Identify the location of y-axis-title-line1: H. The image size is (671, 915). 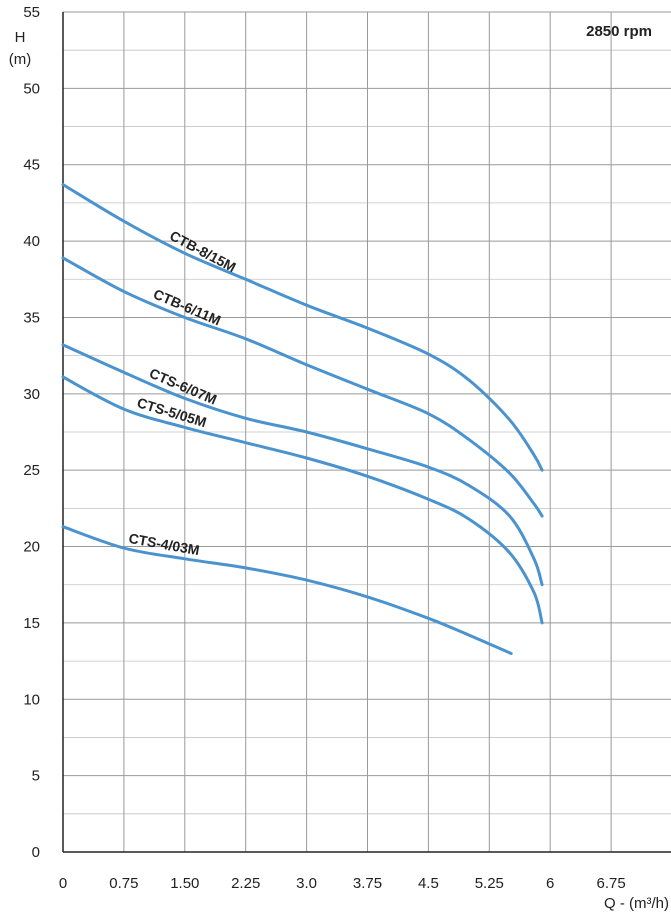
(20, 37).